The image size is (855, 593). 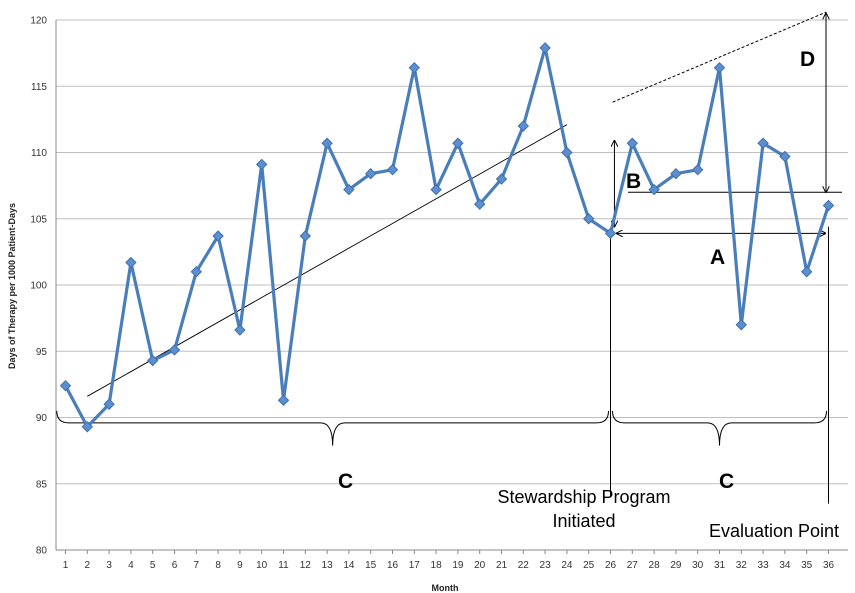 What do you see at coordinates (726, 481) in the screenshot?
I see `label-c-right: C` at bounding box center [726, 481].